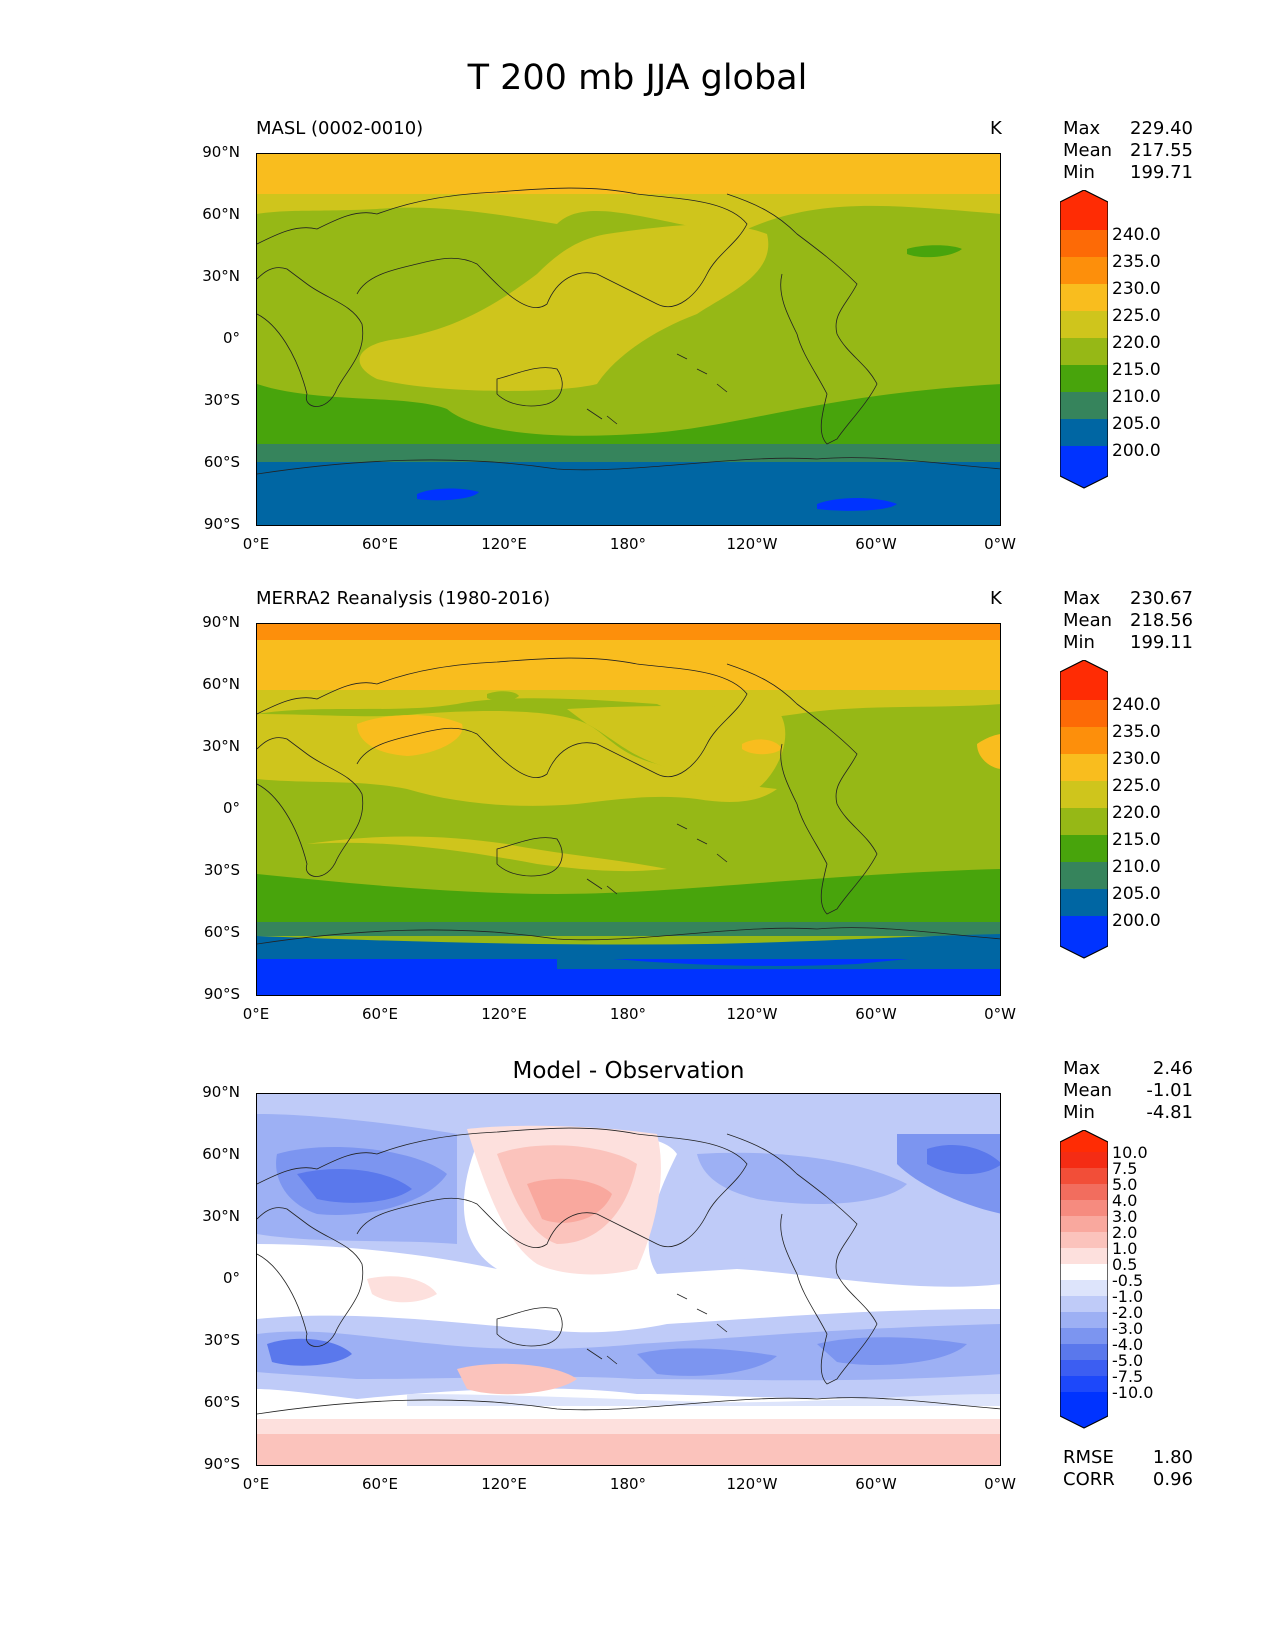 The image size is (1275, 1650). What do you see at coordinates (1128, 621) in the screenshot?
I see `stats-box: Max 230.67 Mean 218.56 Min 199.11` at bounding box center [1128, 621].